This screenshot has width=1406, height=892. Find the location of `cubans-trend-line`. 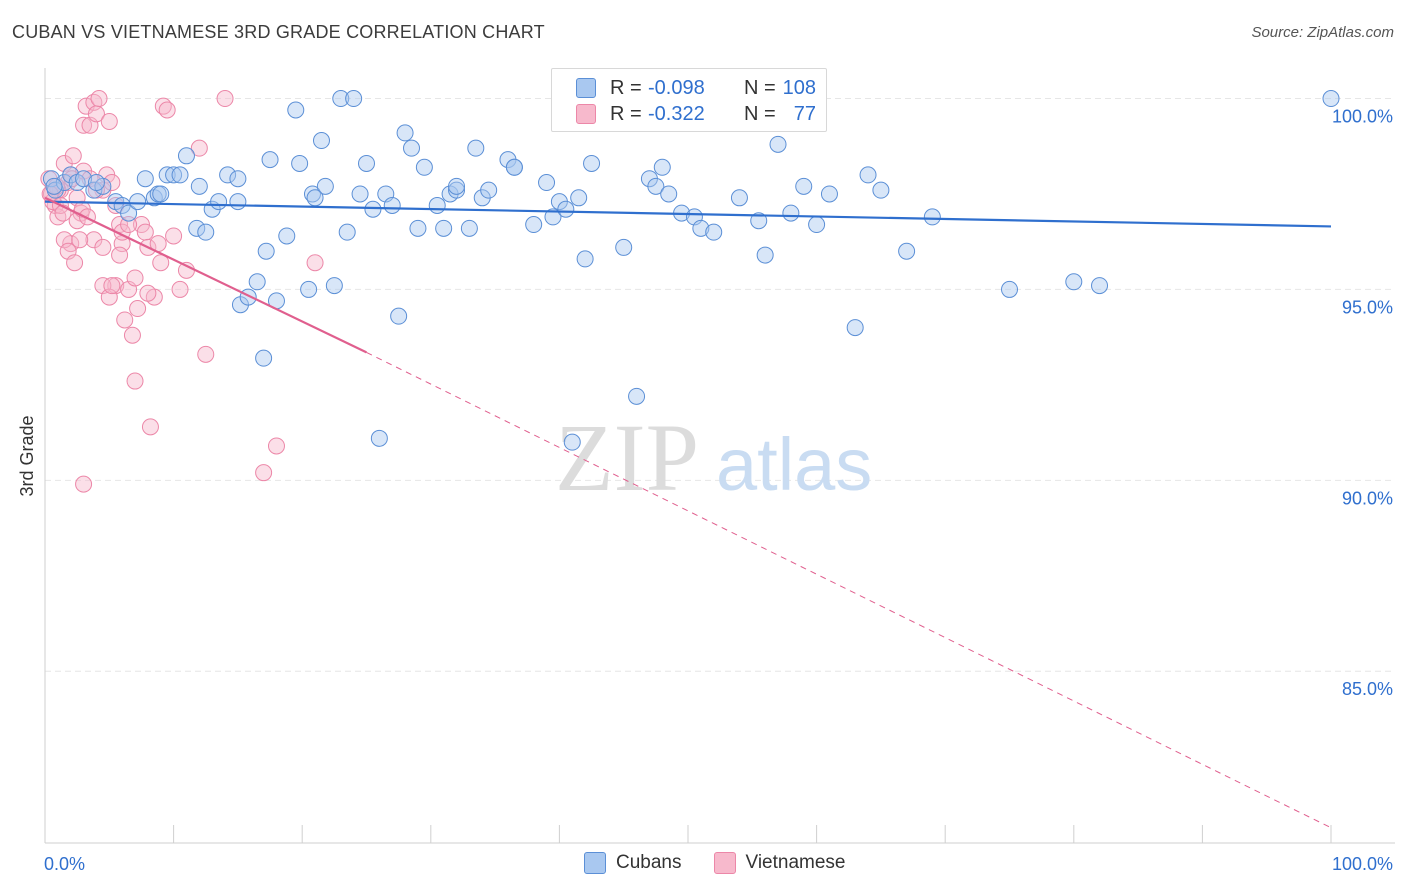

cubans-trend-line is located at coordinates (688, 214).